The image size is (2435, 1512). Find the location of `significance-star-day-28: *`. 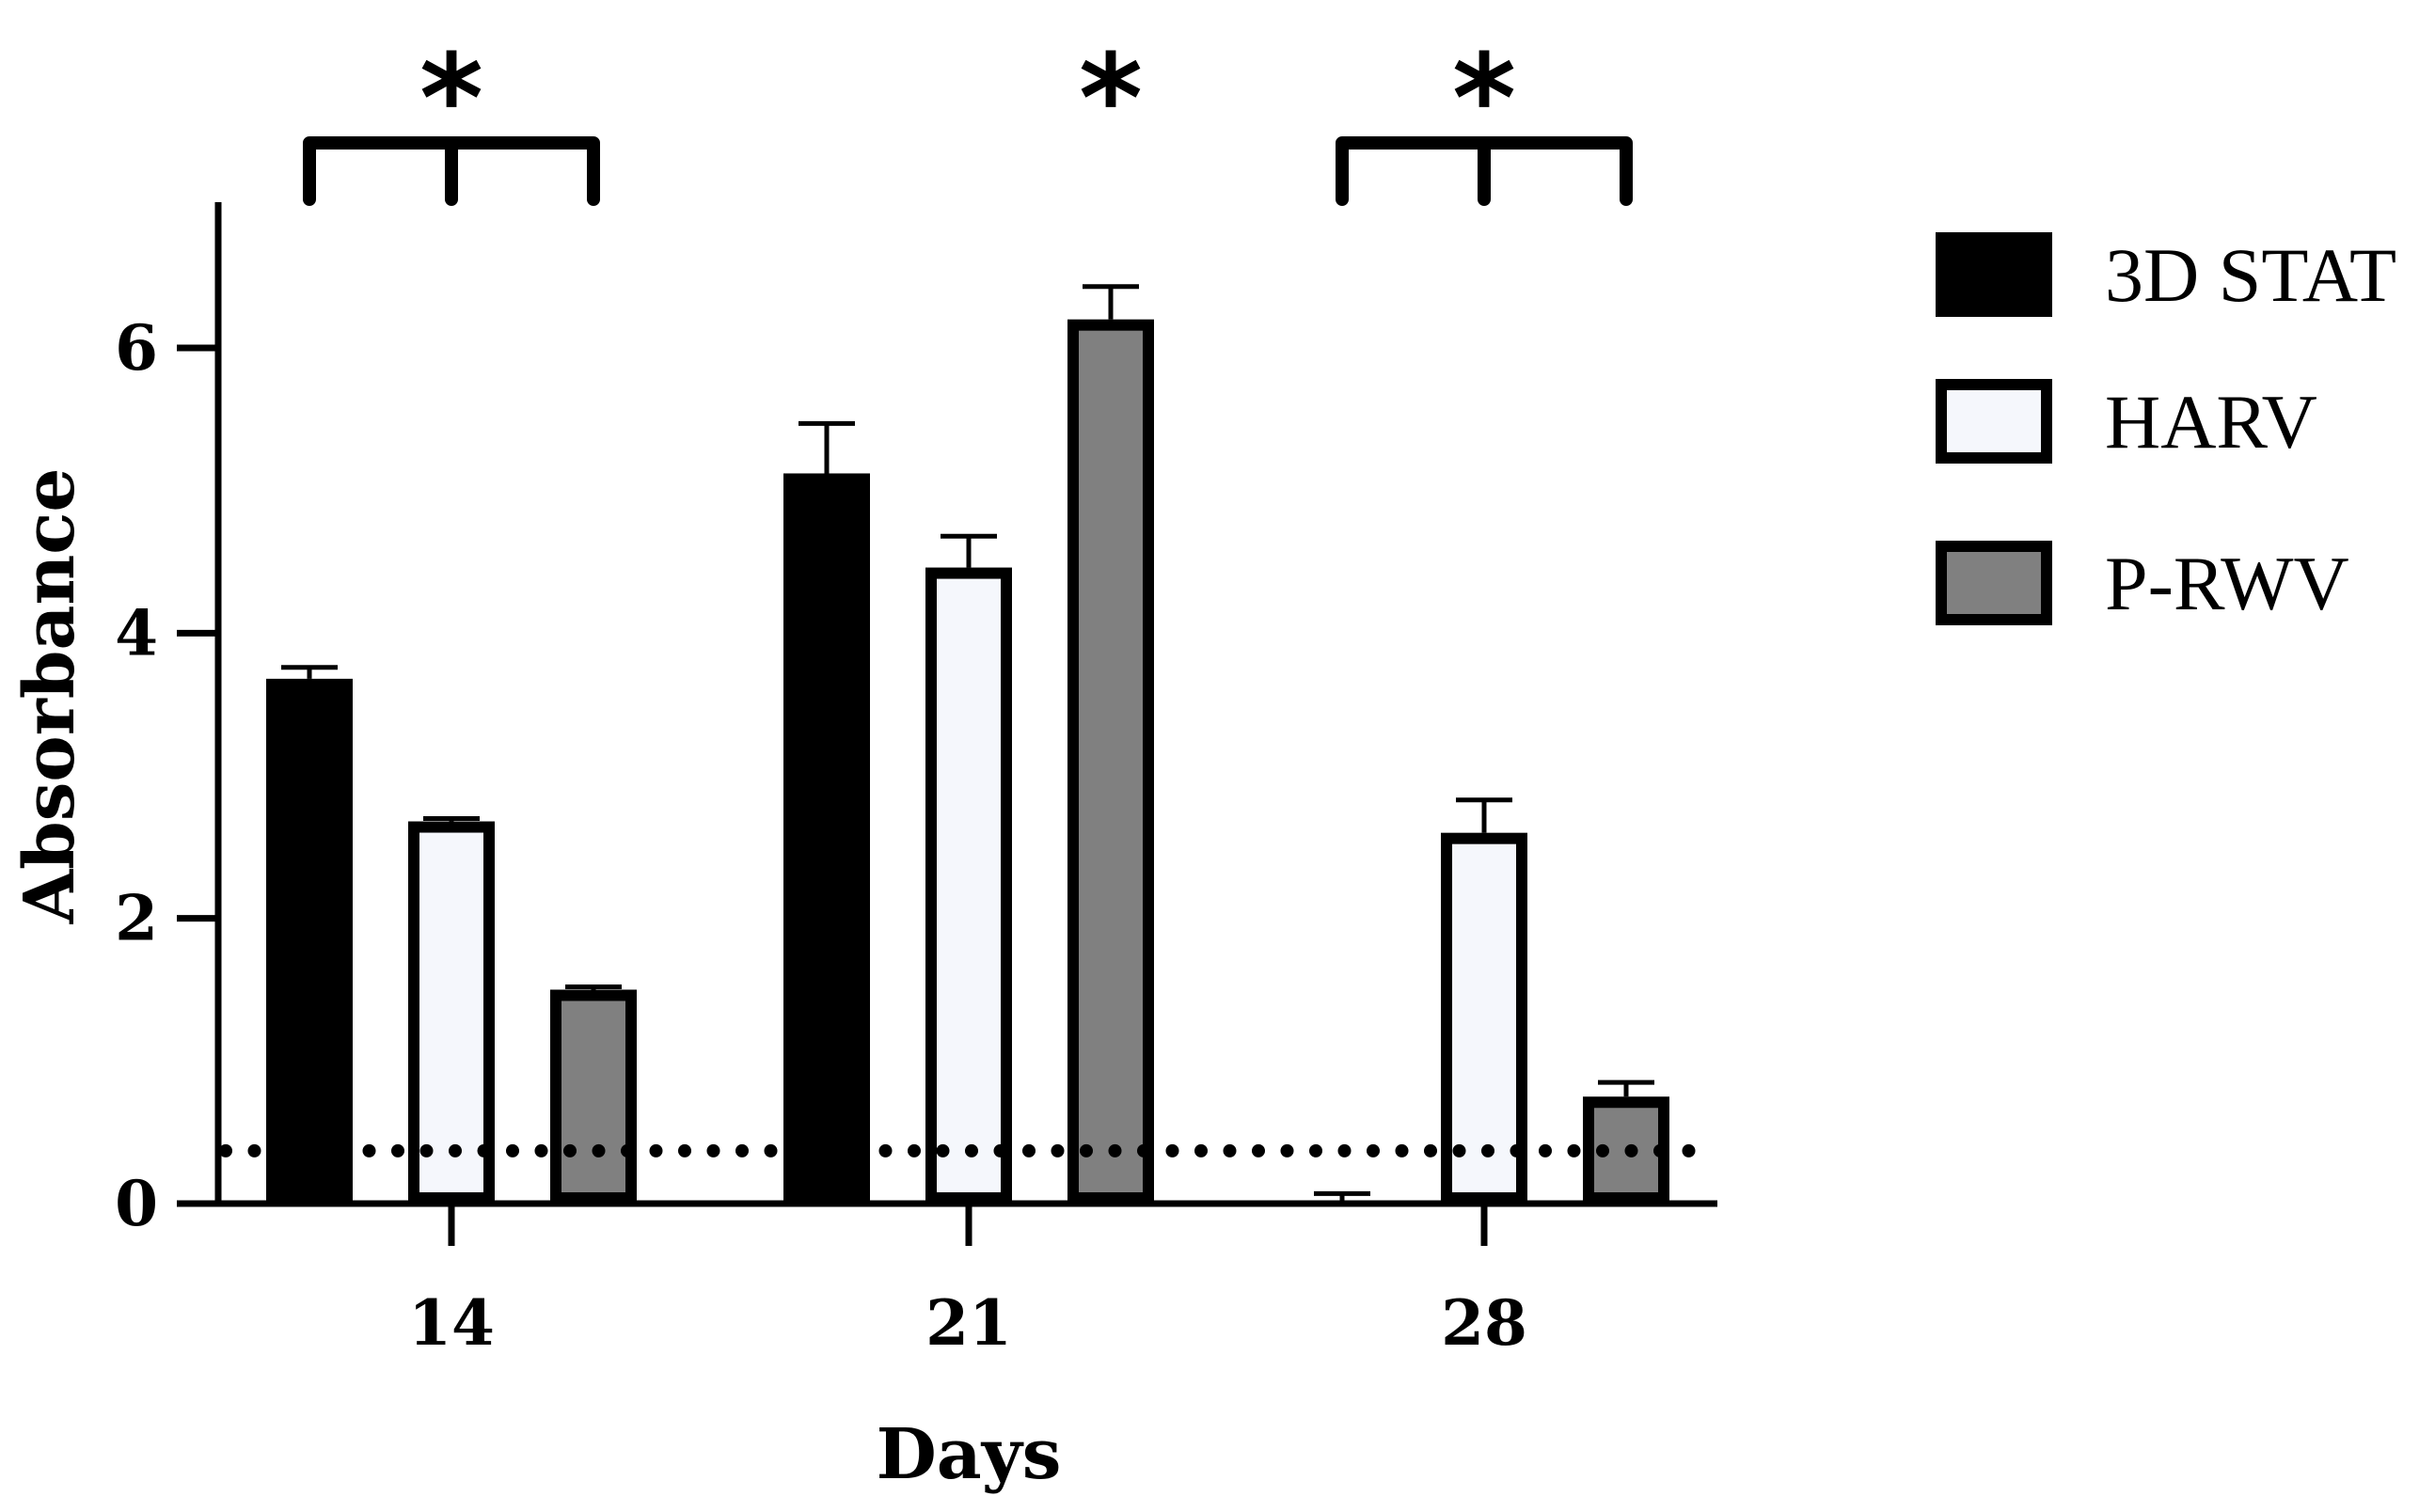

significance-star-day-28: * is located at coordinates (1484, 98).